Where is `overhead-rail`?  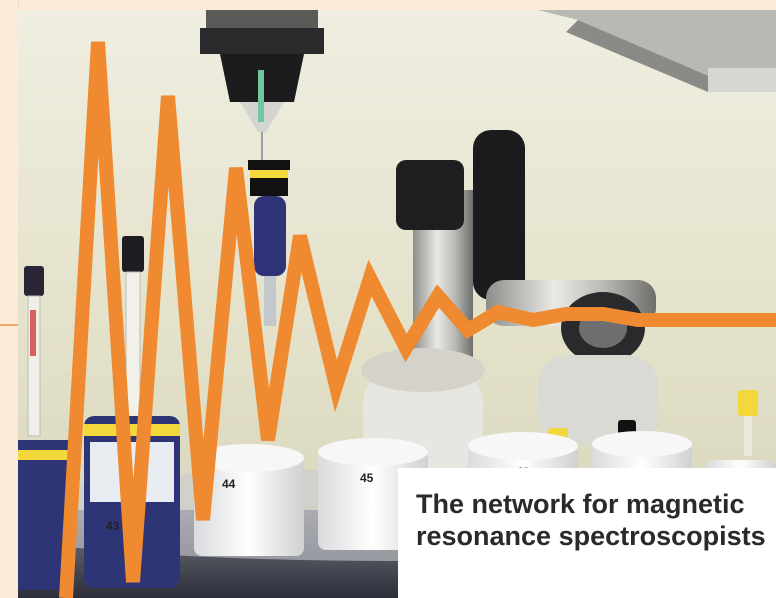
overhead-rail is located at coordinates (657, 51).